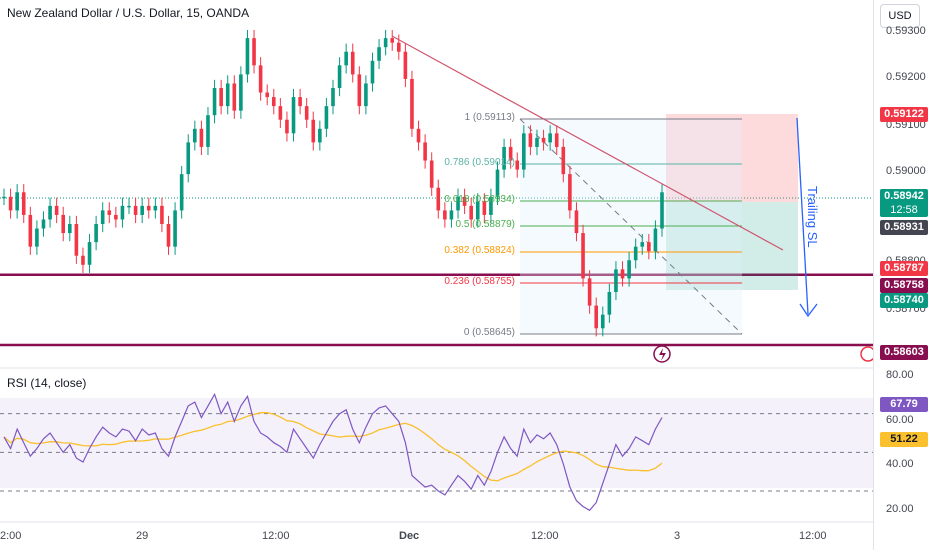 Image resolution: width=932 pixels, height=550 pixels. Describe the element at coordinates (631, 226) in the screenshot. I see `fib-diagonal` at that location.